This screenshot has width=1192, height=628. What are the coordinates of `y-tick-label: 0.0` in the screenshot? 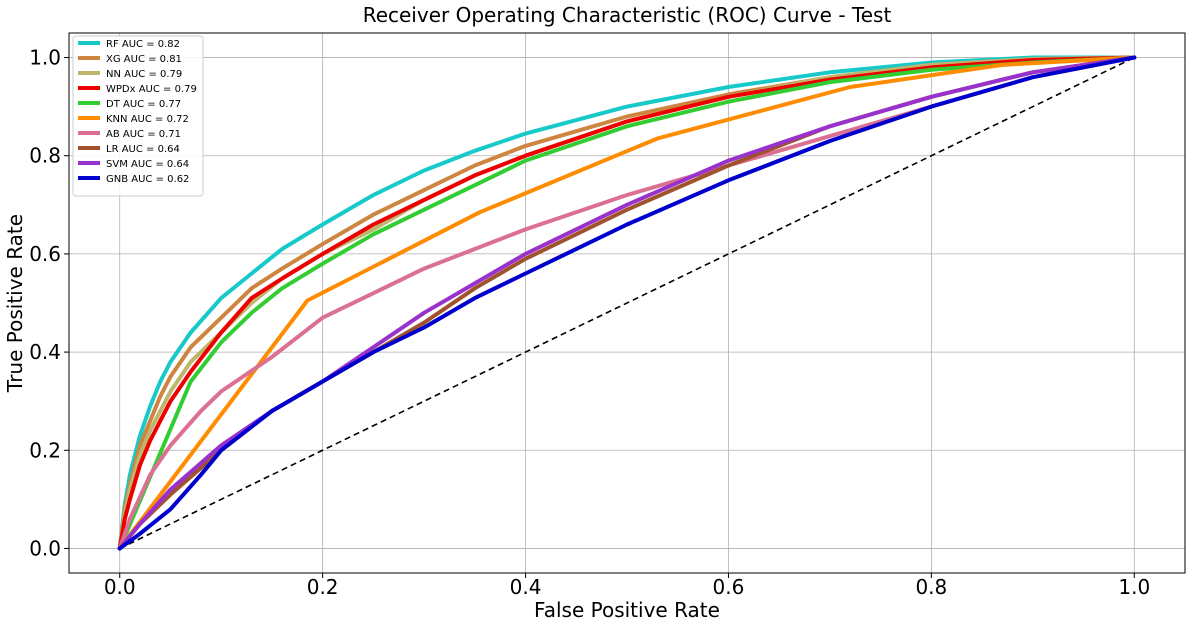 It's located at (45, 548).